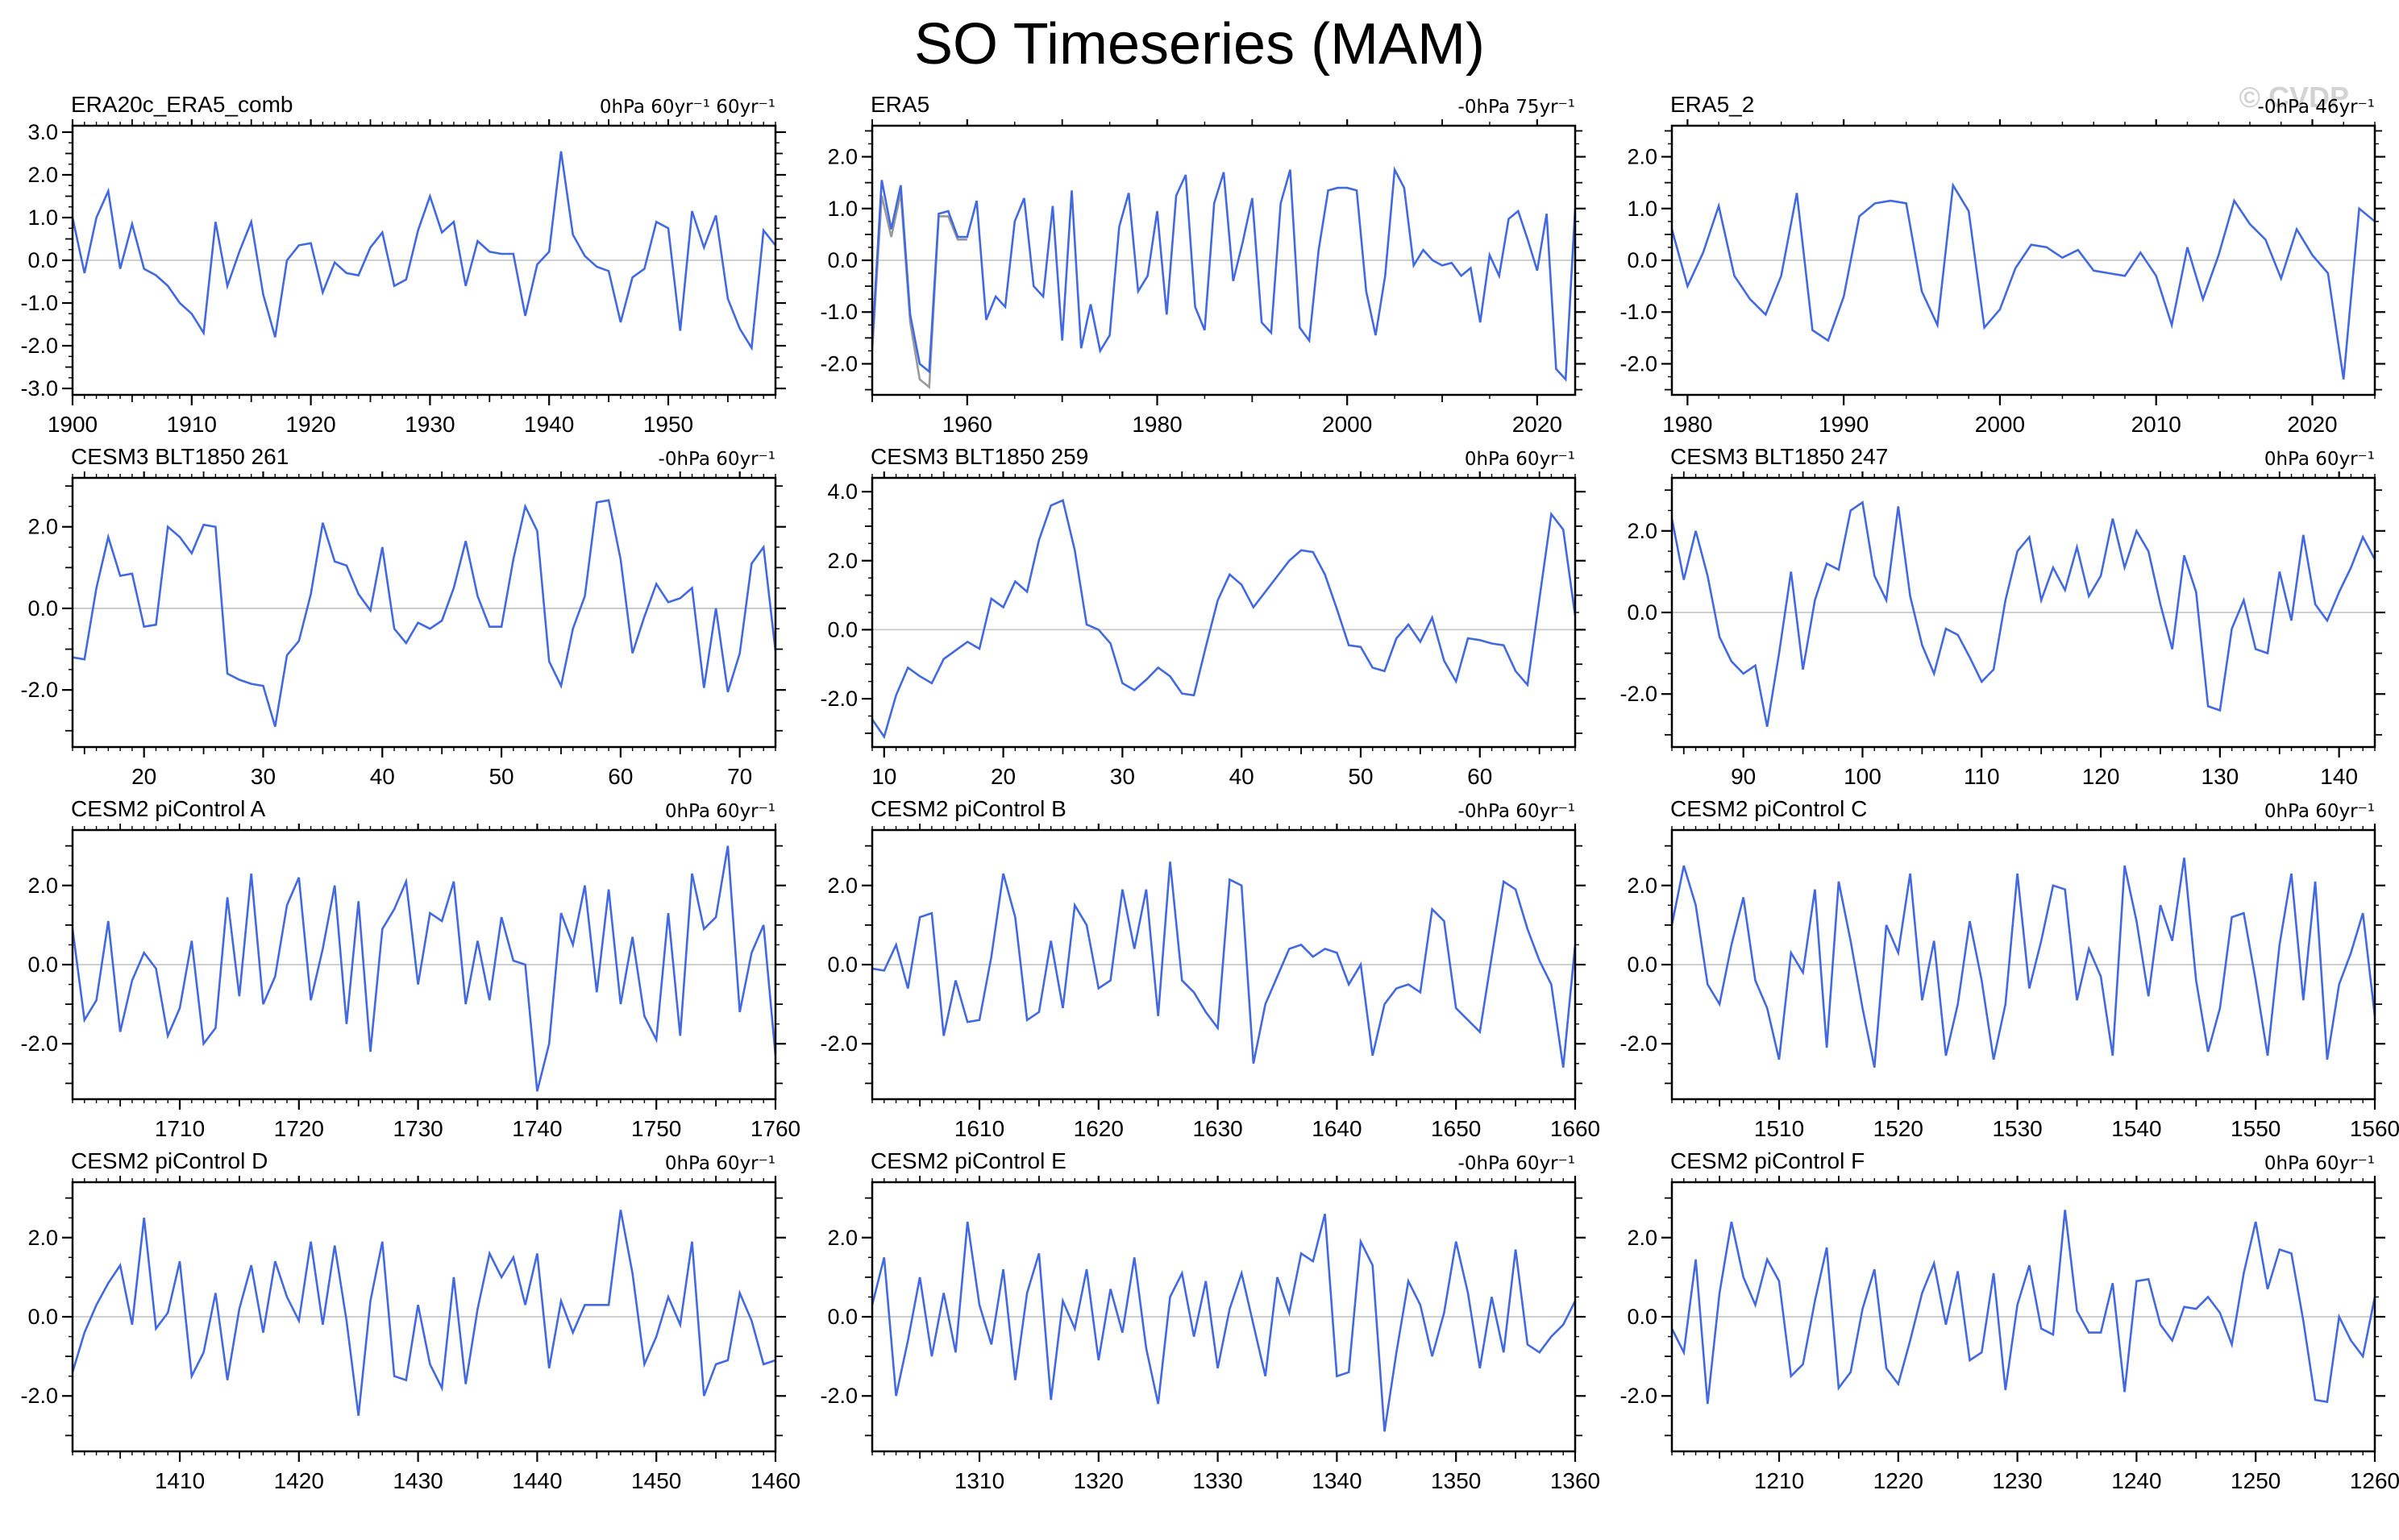 This screenshot has height=1540, width=2399. I want to click on x-tick-label: 1420, so click(299, 1480).